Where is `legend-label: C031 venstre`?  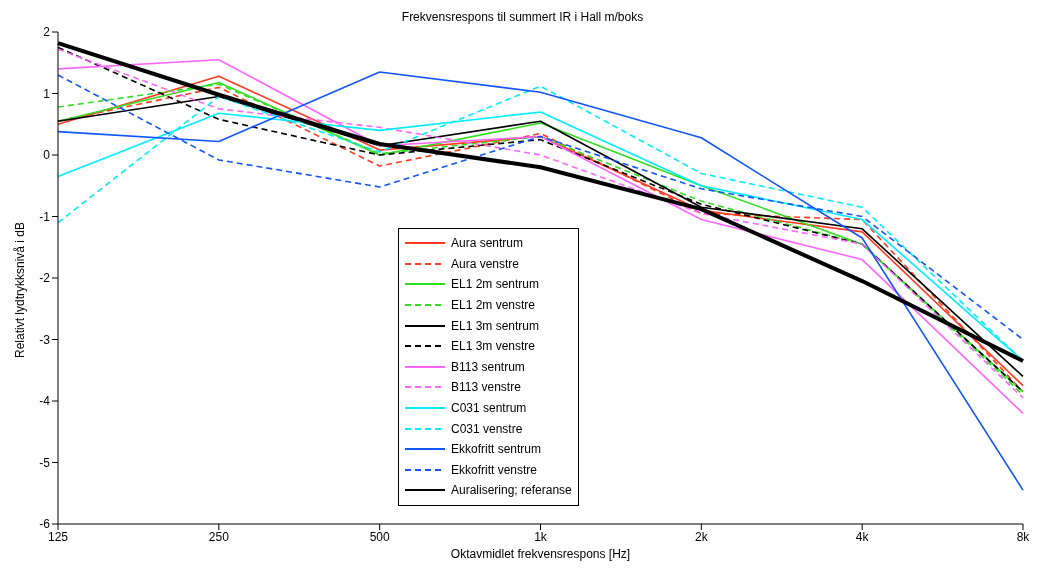
legend-label: C031 venstre is located at coordinates (487, 428).